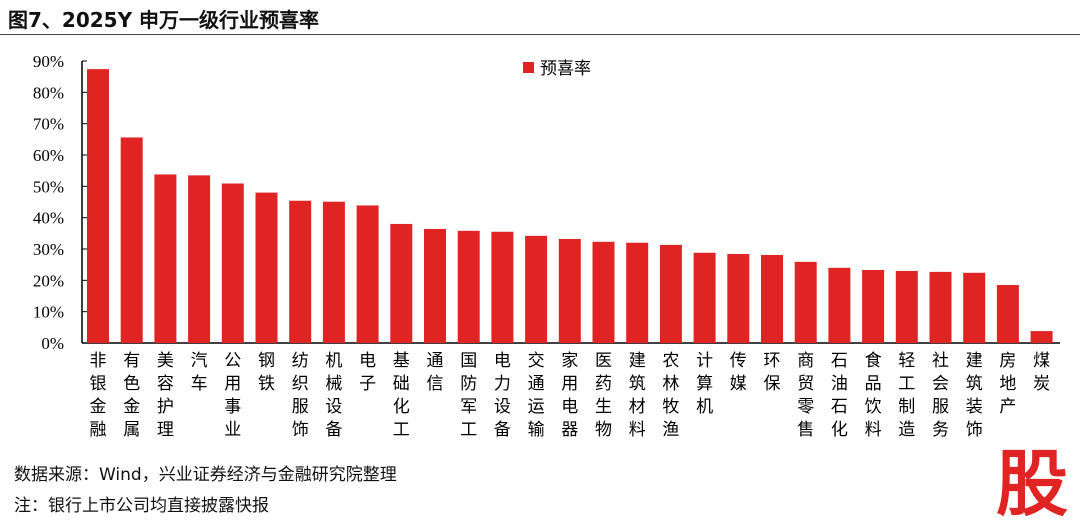  I want to click on x-tick-label: 社会服务, so click(940, 395).